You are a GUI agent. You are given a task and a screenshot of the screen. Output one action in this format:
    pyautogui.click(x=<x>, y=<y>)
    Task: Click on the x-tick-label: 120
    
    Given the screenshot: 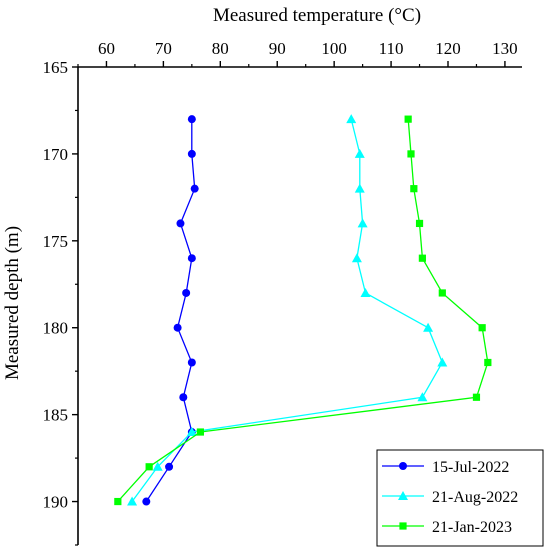 What is the action you would take?
    pyautogui.click(x=448, y=48)
    